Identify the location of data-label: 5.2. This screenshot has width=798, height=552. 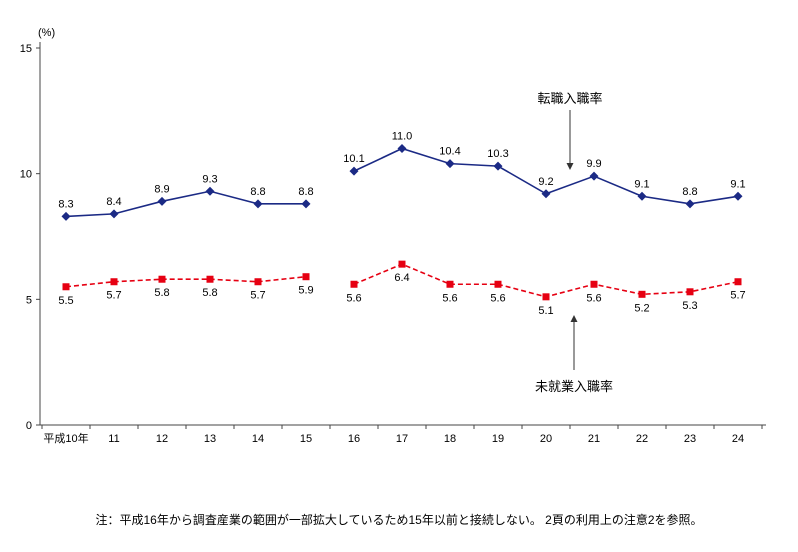
(641, 308).